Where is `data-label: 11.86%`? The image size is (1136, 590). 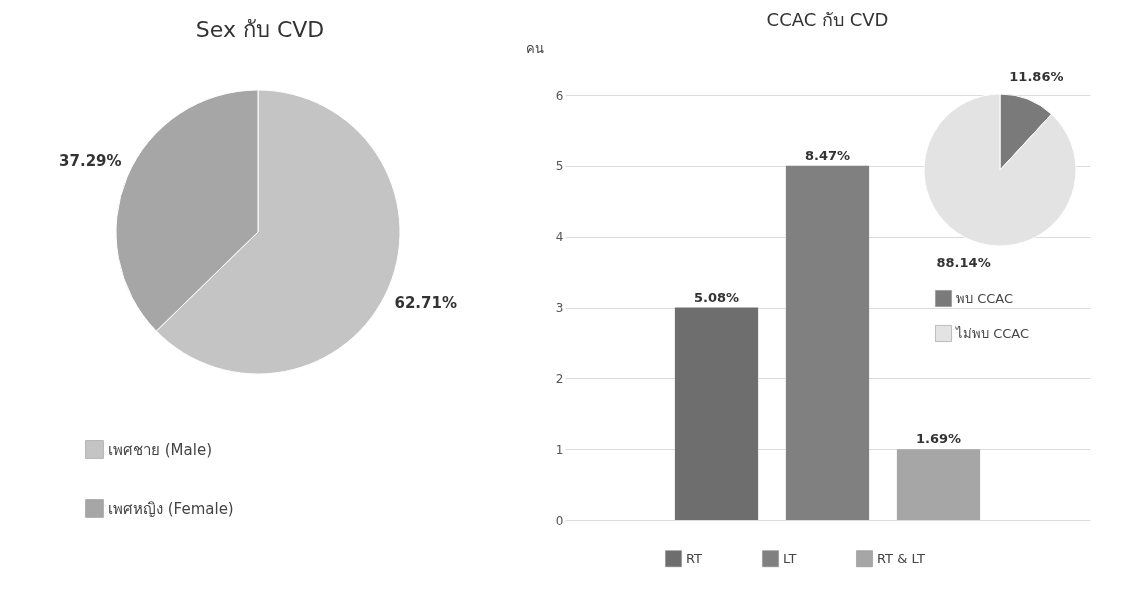 data-label: 11.86% is located at coordinates (1036, 76).